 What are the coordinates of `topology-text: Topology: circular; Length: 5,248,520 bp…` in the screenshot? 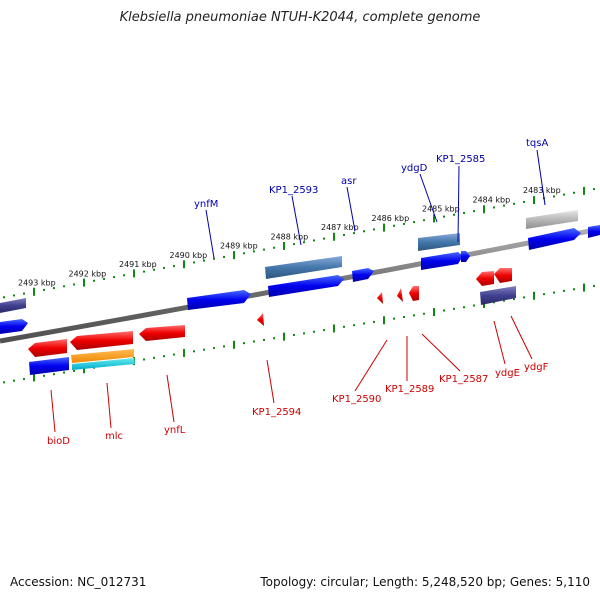 It's located at (425, 582).